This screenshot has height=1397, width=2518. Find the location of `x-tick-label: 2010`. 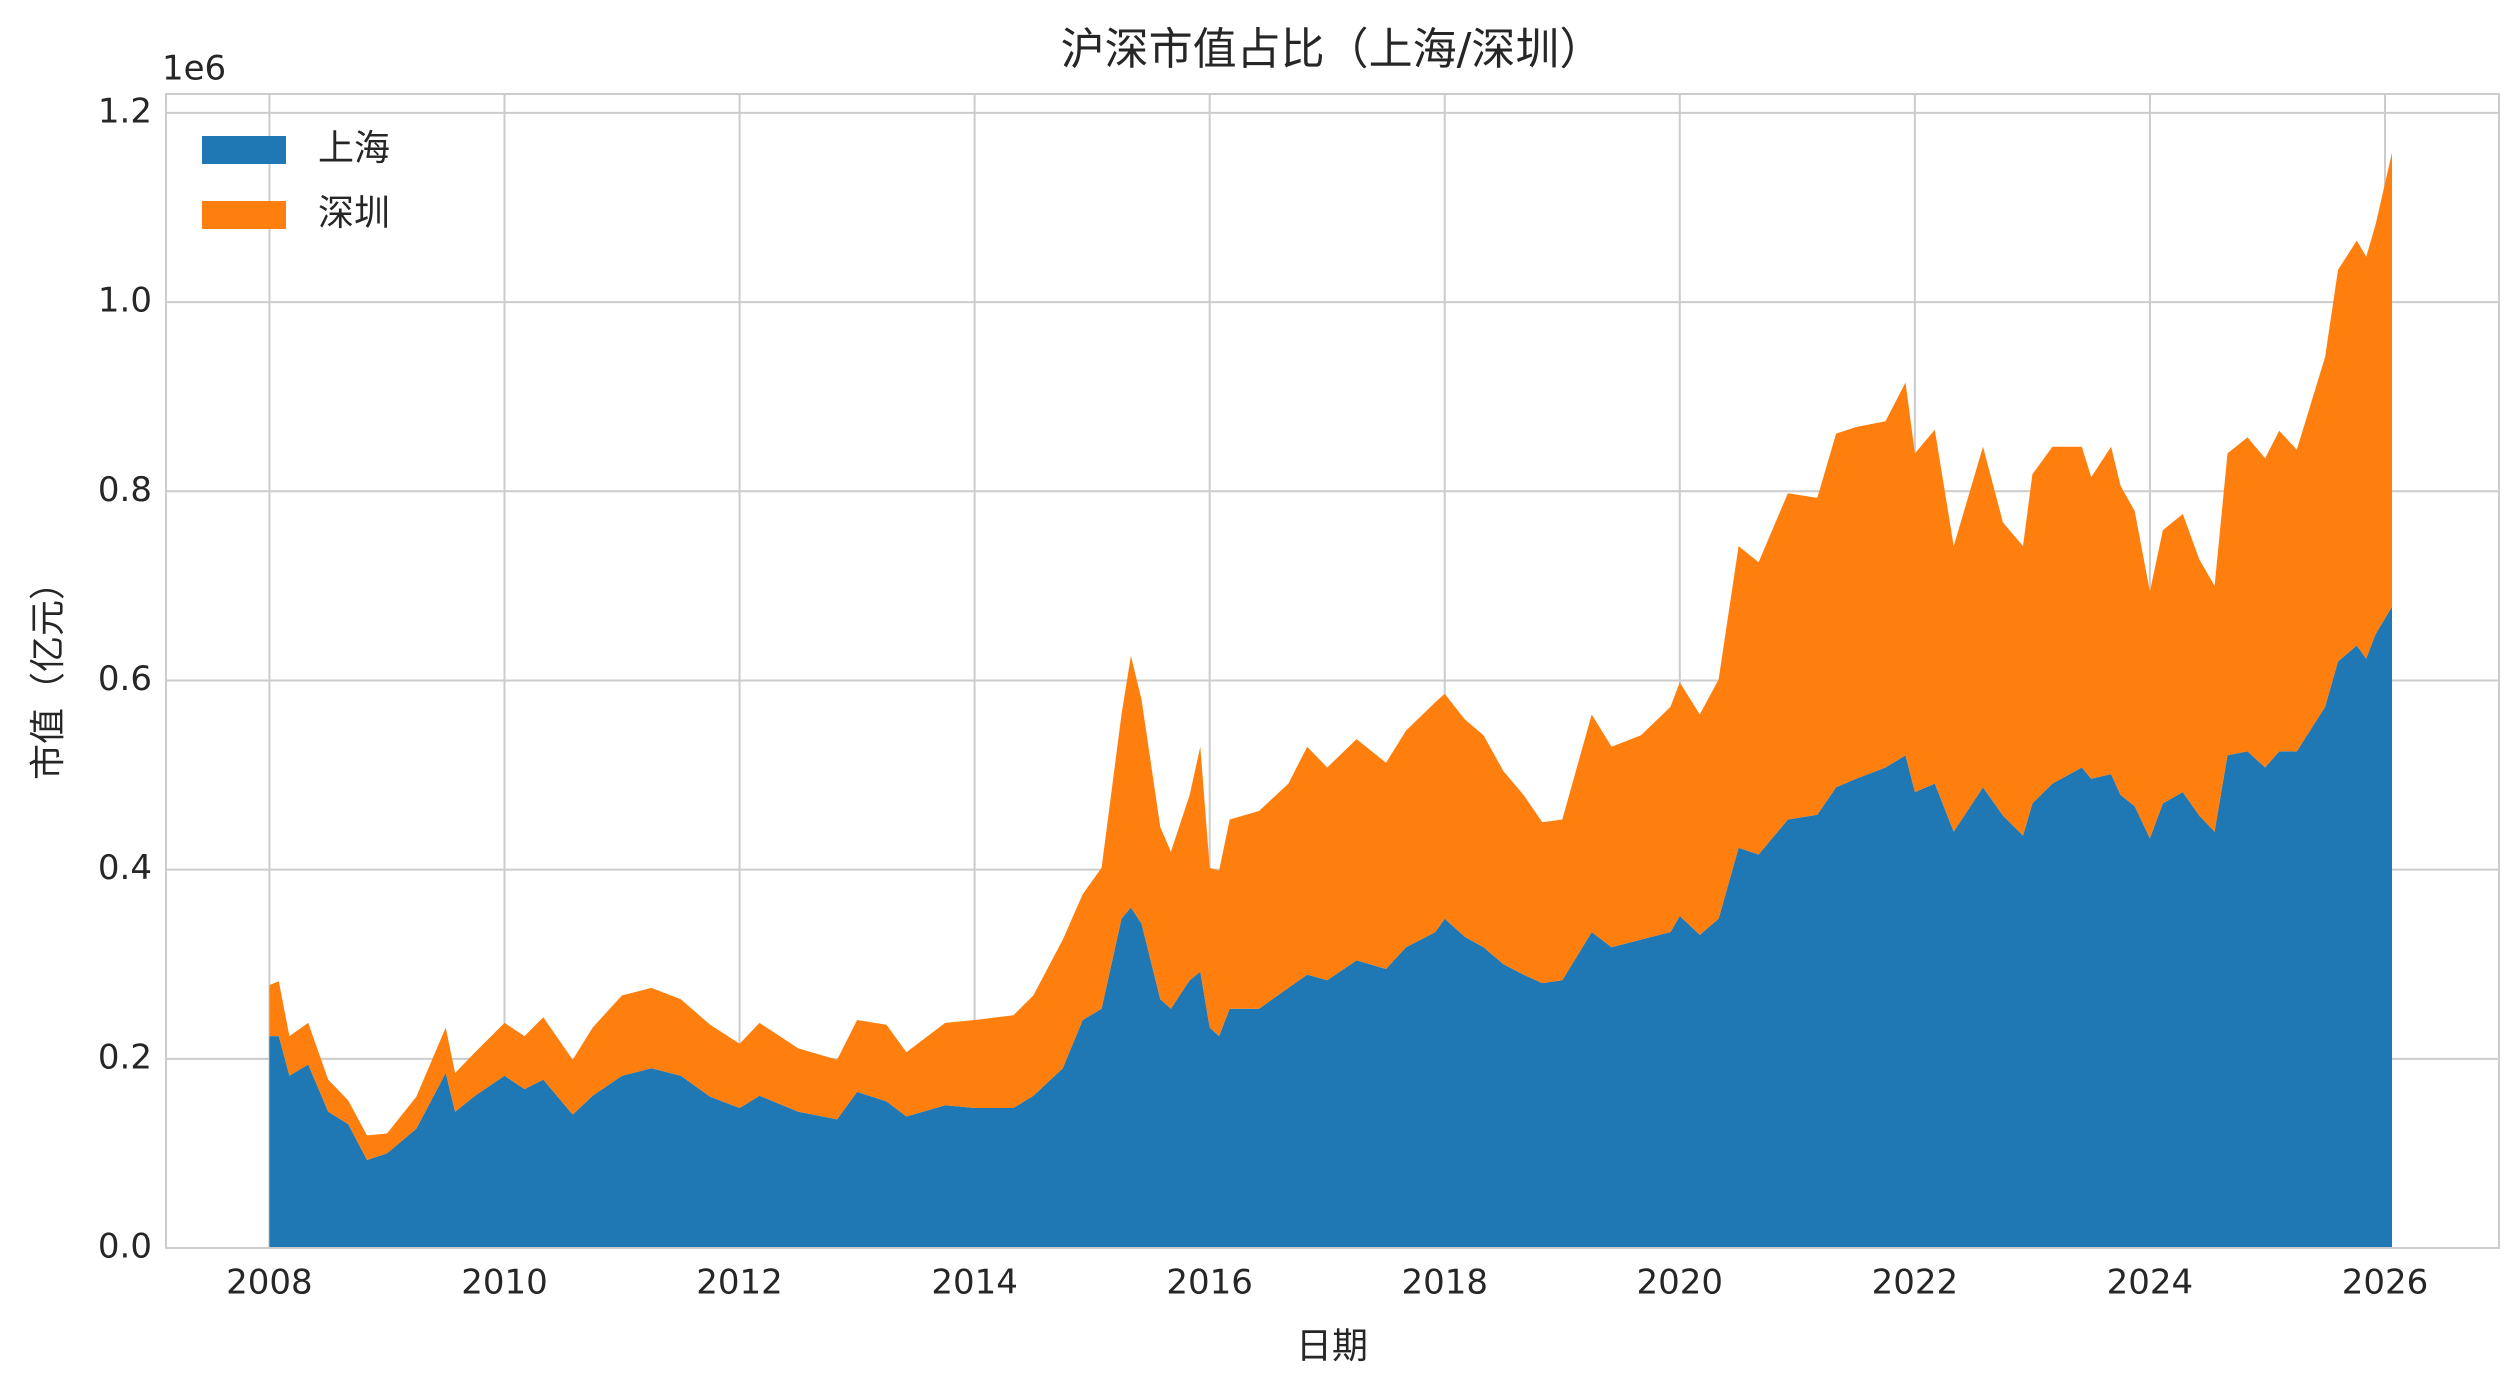

x-tick-label: 2010 is located at coordinates (504, 1283).